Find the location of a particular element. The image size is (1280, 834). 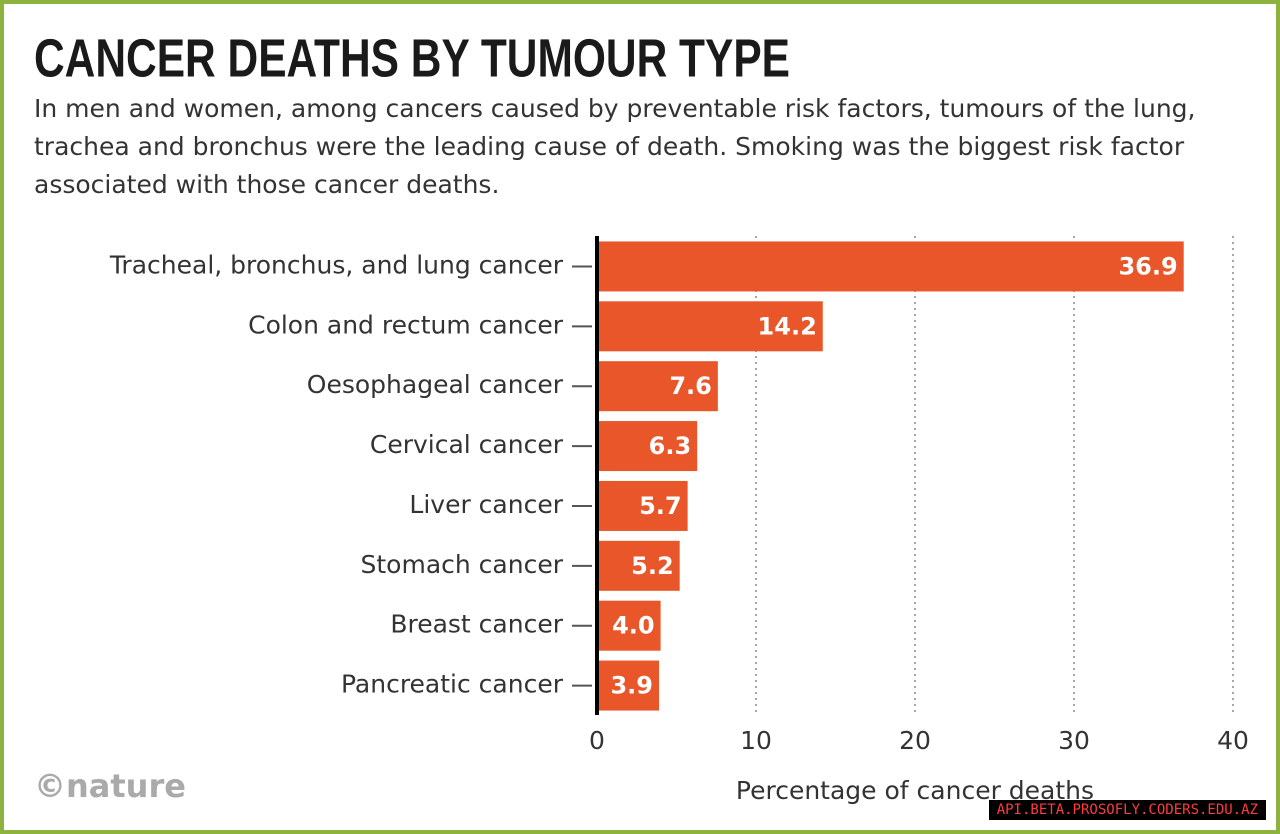

source: ©nature is located at coordinates (110, 786).